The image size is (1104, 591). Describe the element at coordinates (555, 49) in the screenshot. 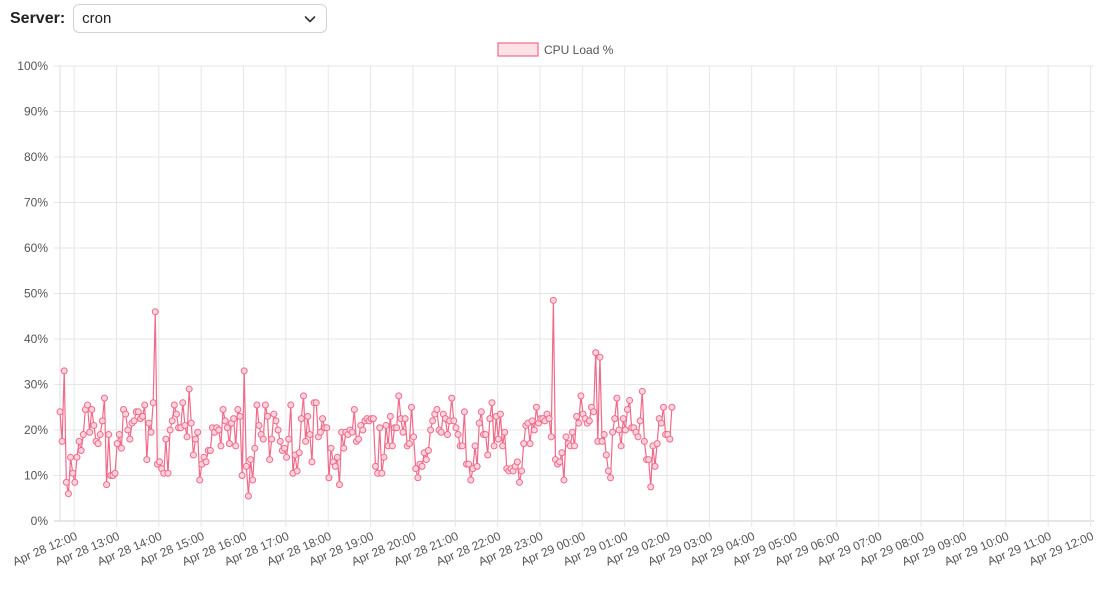

I see `chart-legend: CPU Load %` at that location.